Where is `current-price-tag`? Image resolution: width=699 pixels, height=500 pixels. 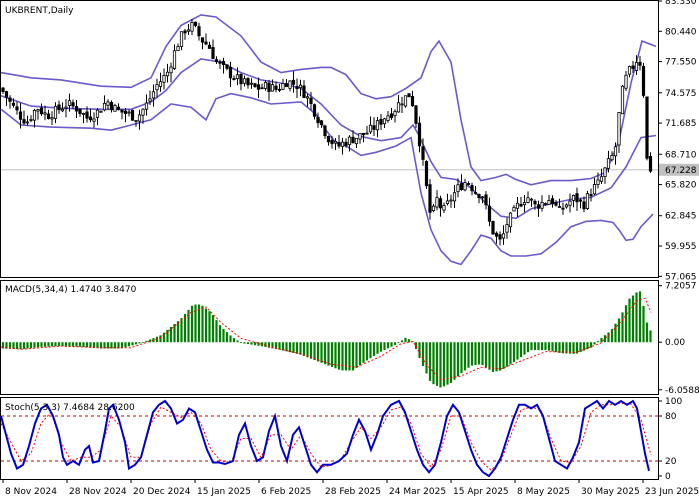
current-price-tag is located at coordinates (679, 169).